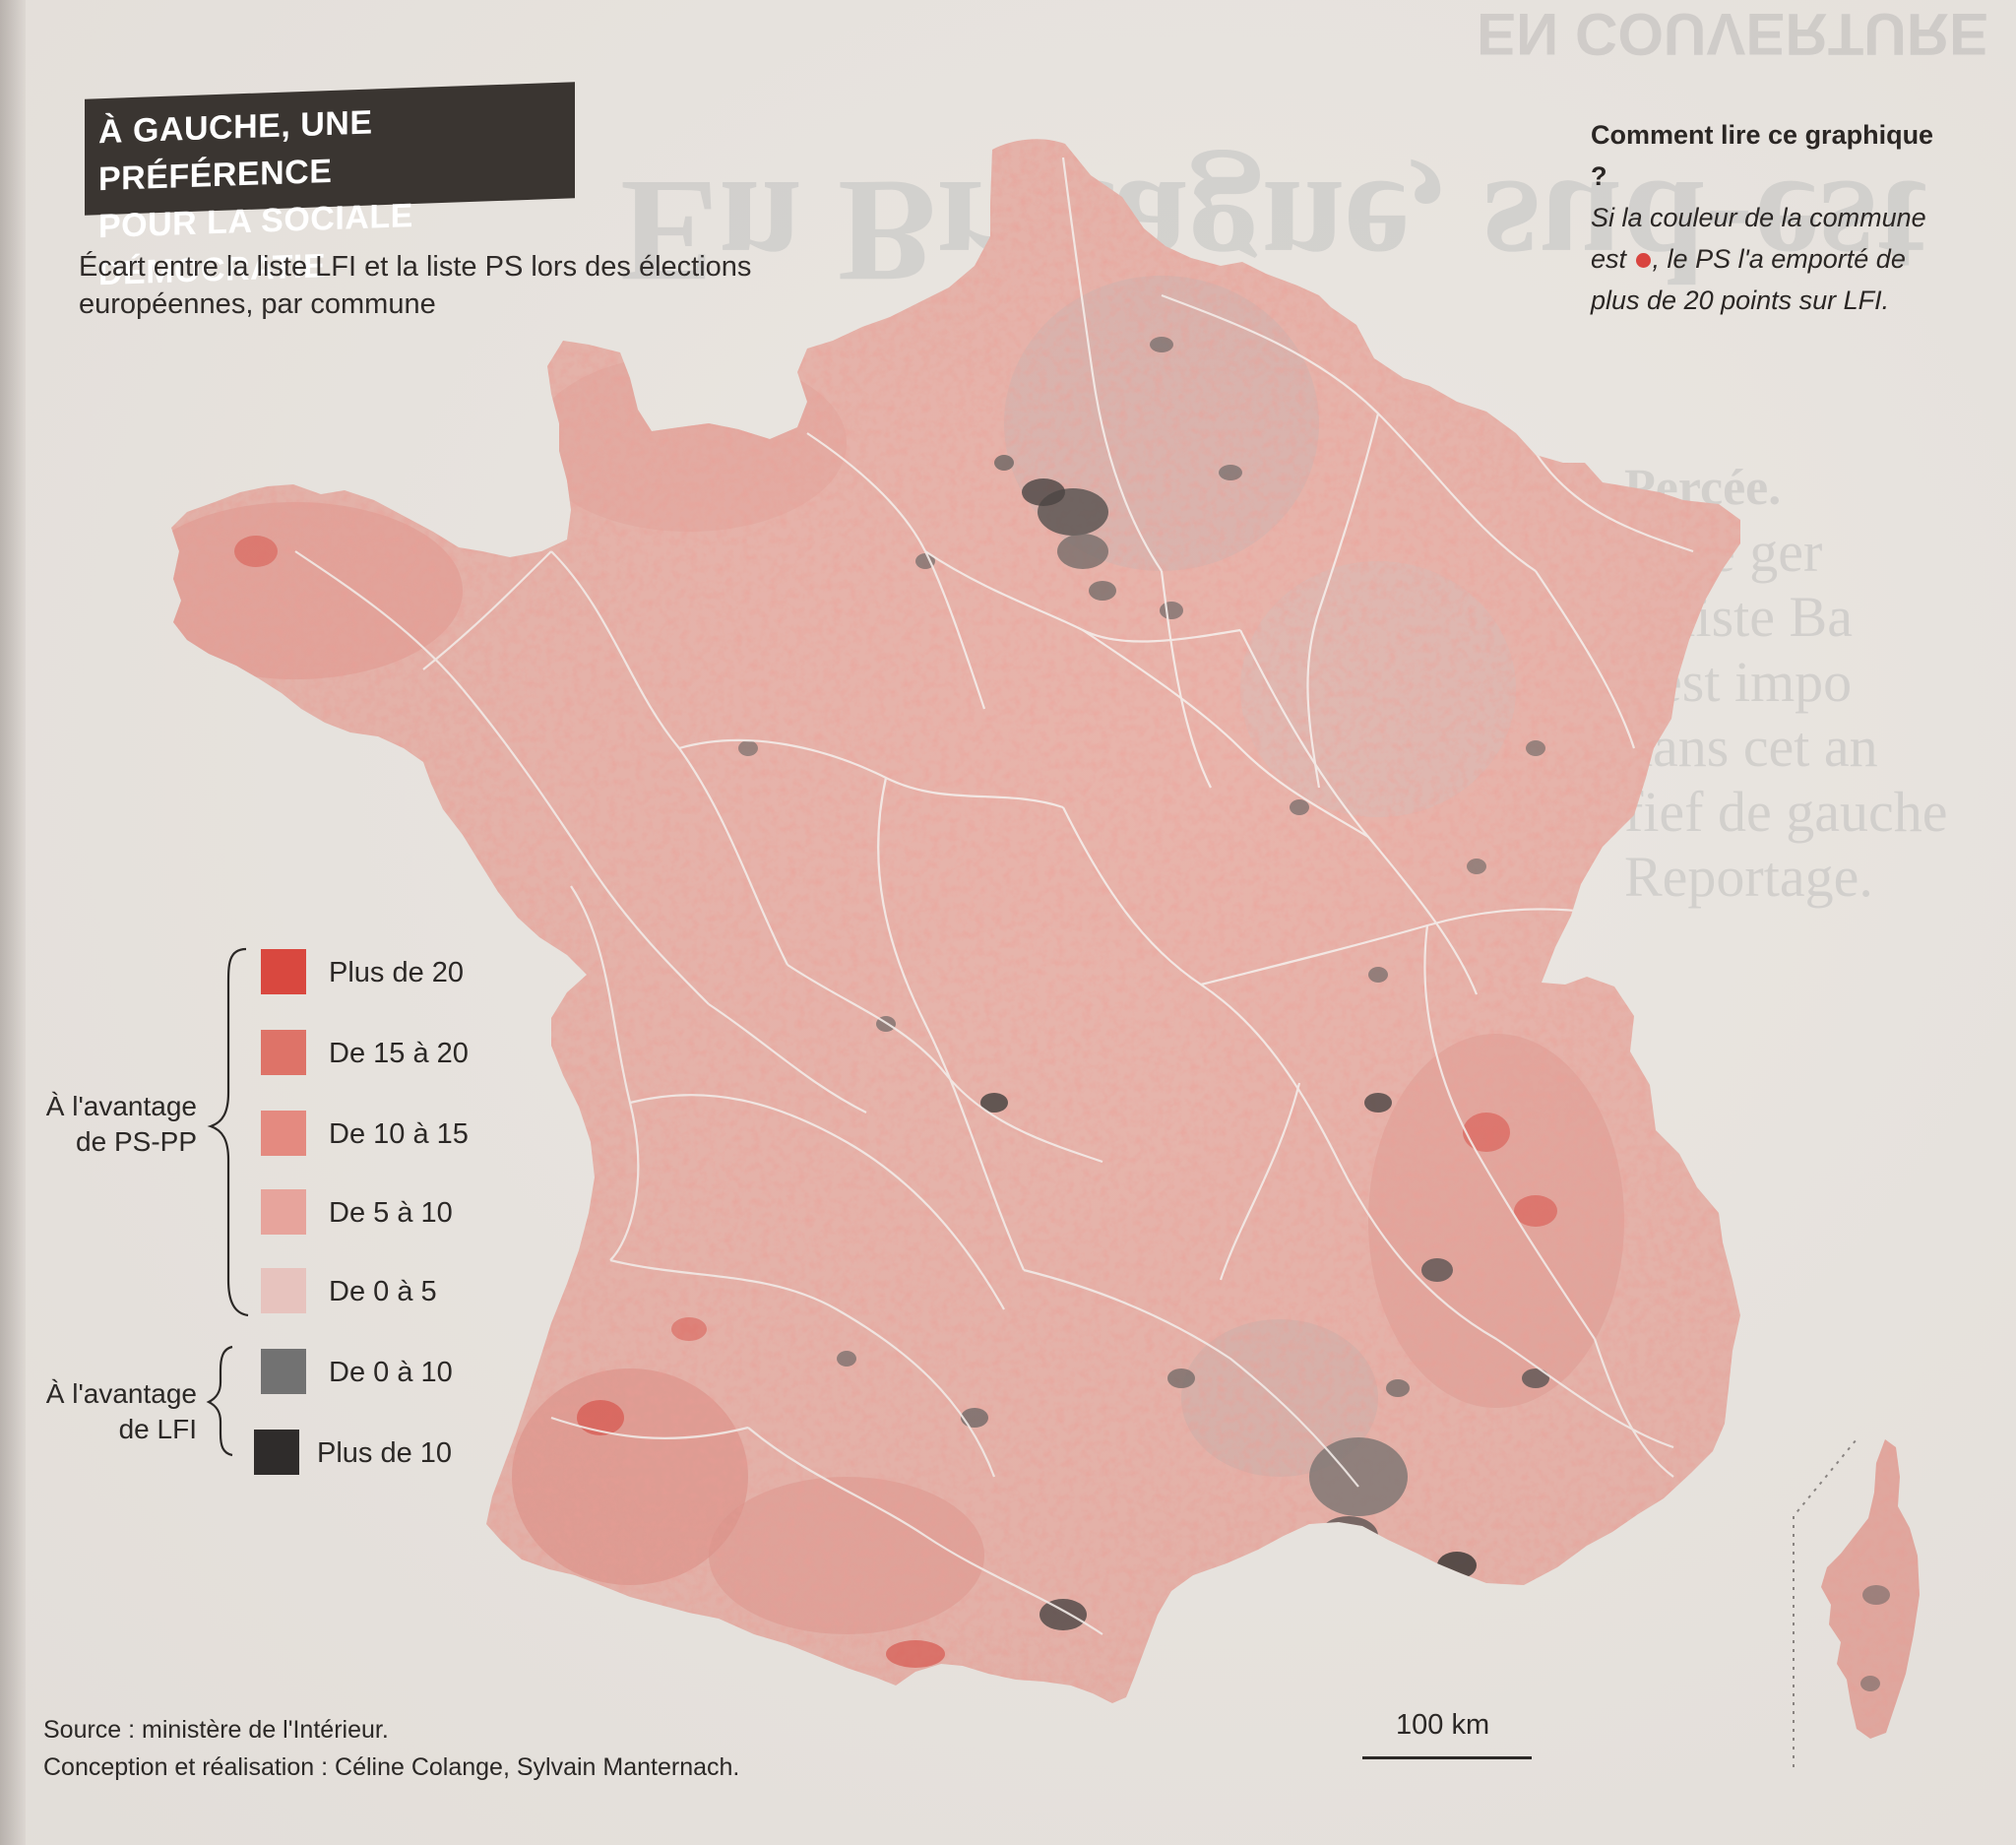 The image size is (2016, 1845). Describe the element at coordinates (399, 1053) in the screenshot. I see `legend-label-15-20: De 15 à 20` at that location.